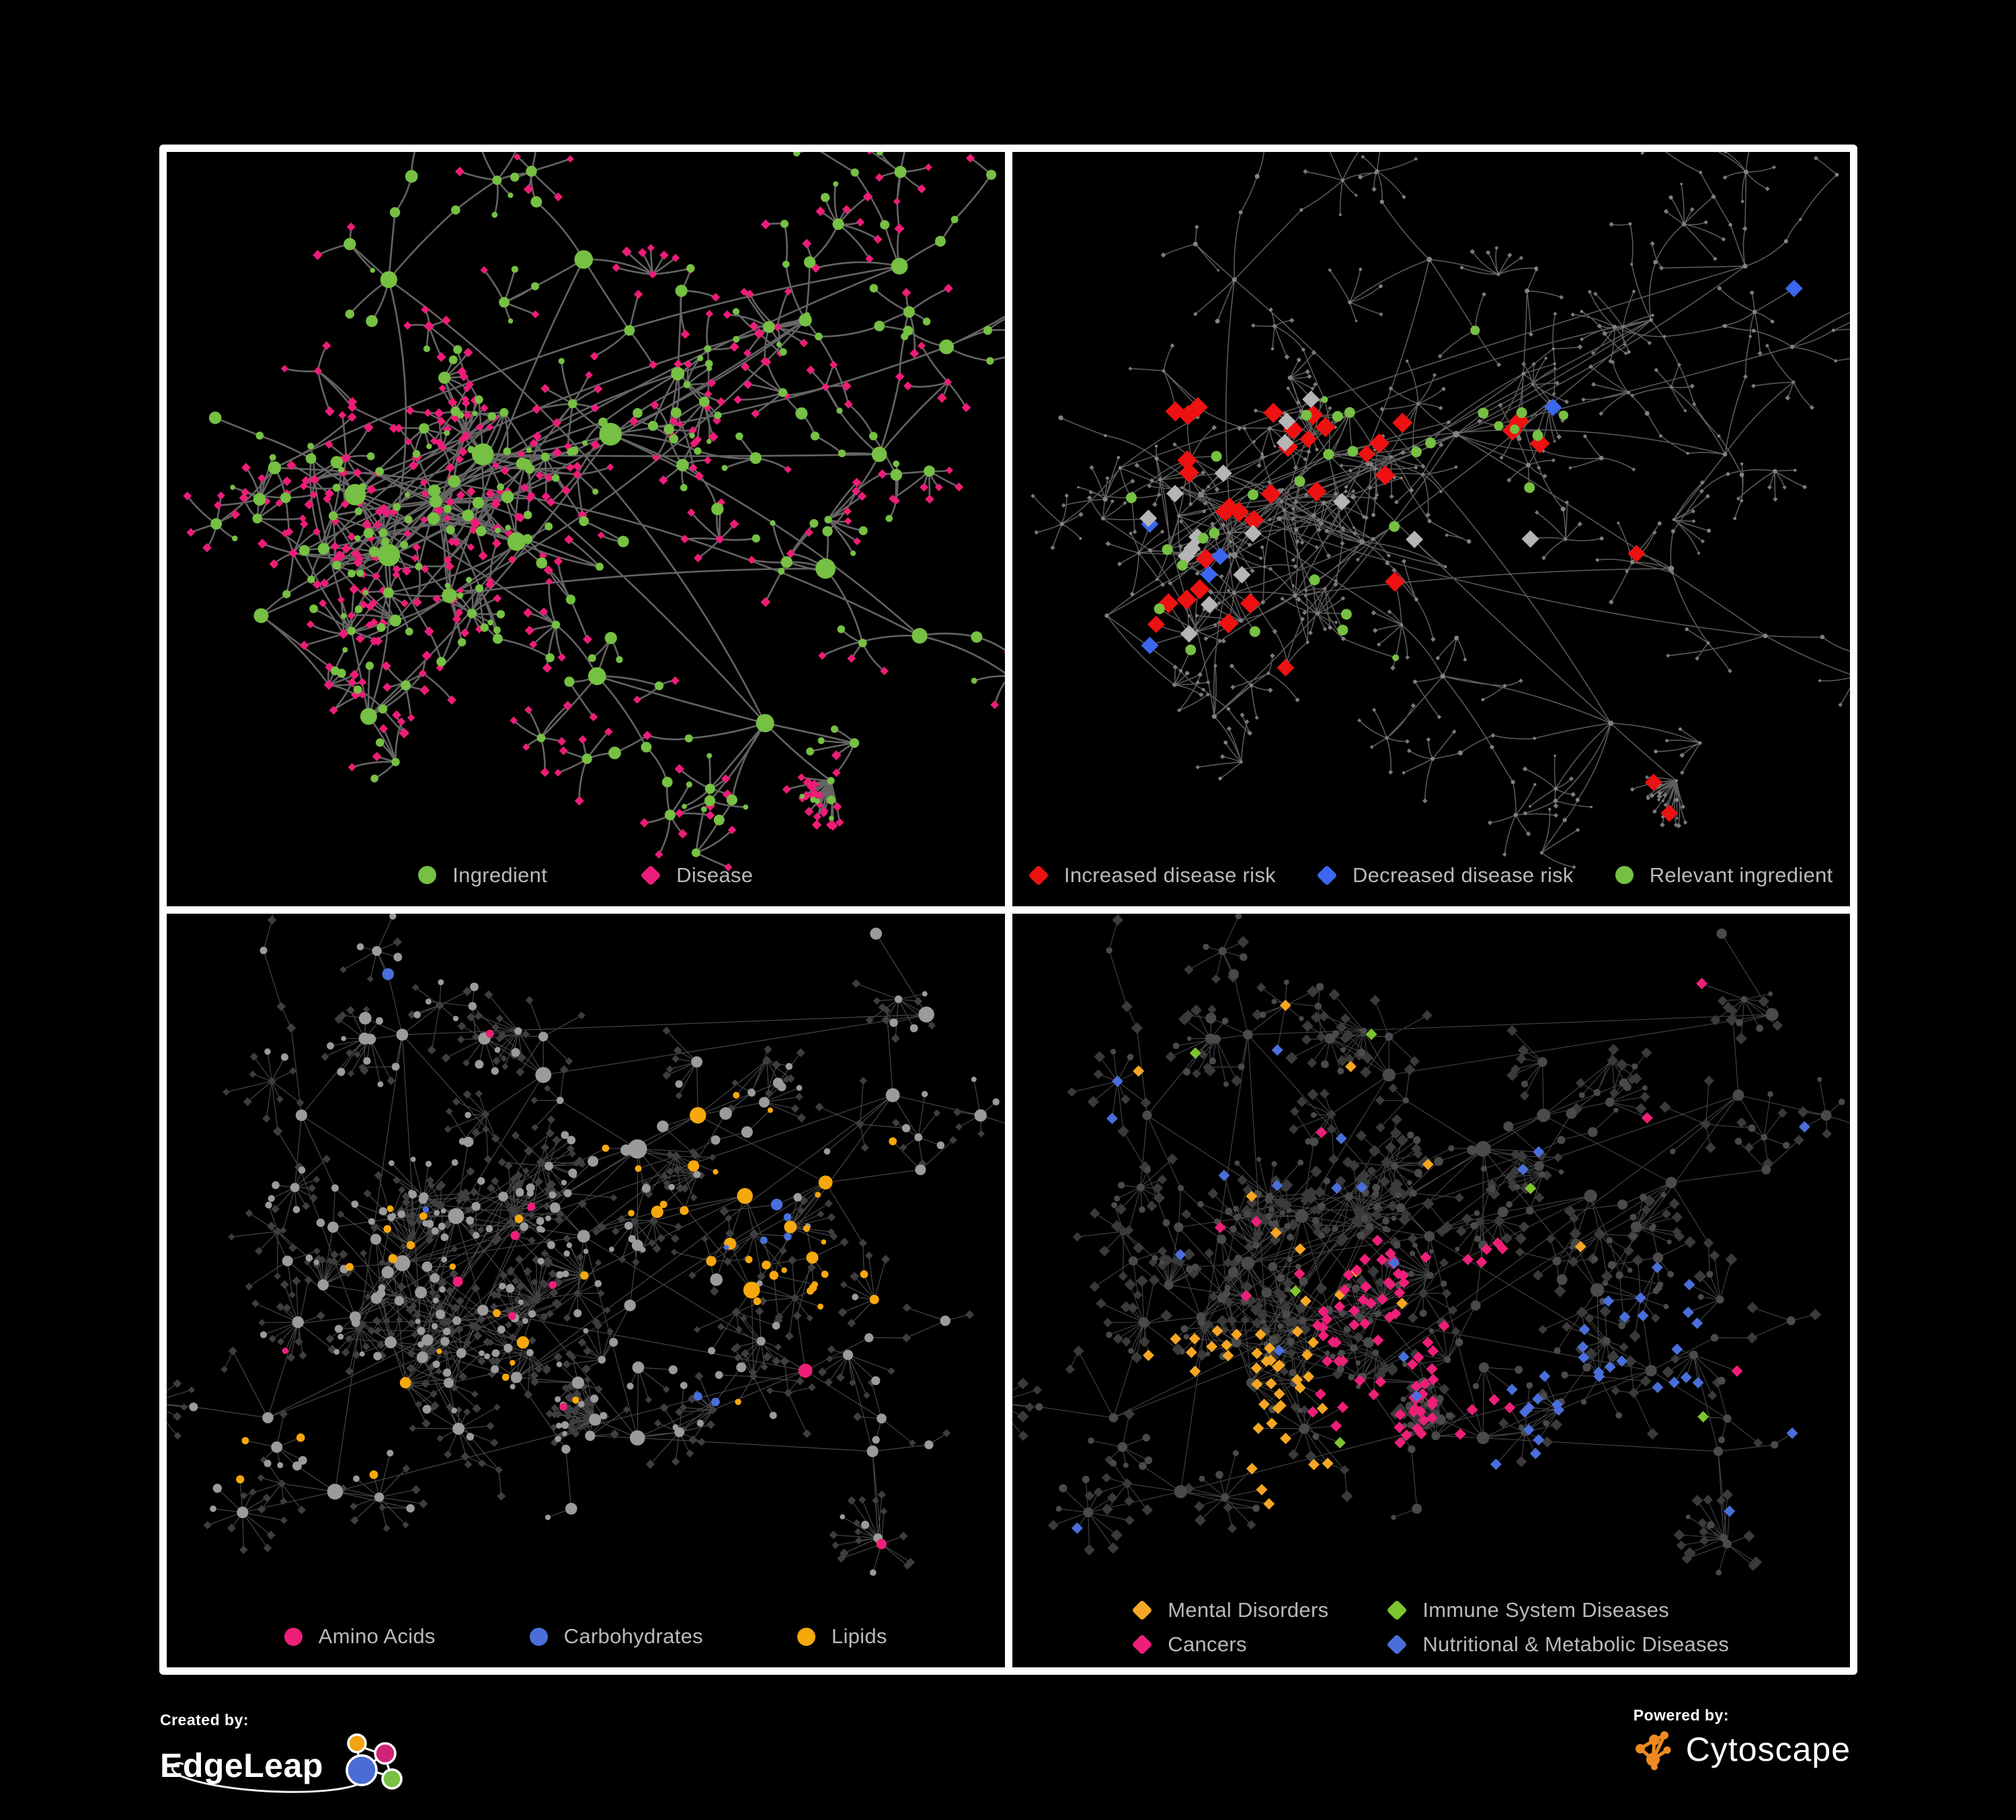 The image size is (2016, 1820). I want to click on cytoscape-logo-text: Cytoscape, so click(1768, 1749).